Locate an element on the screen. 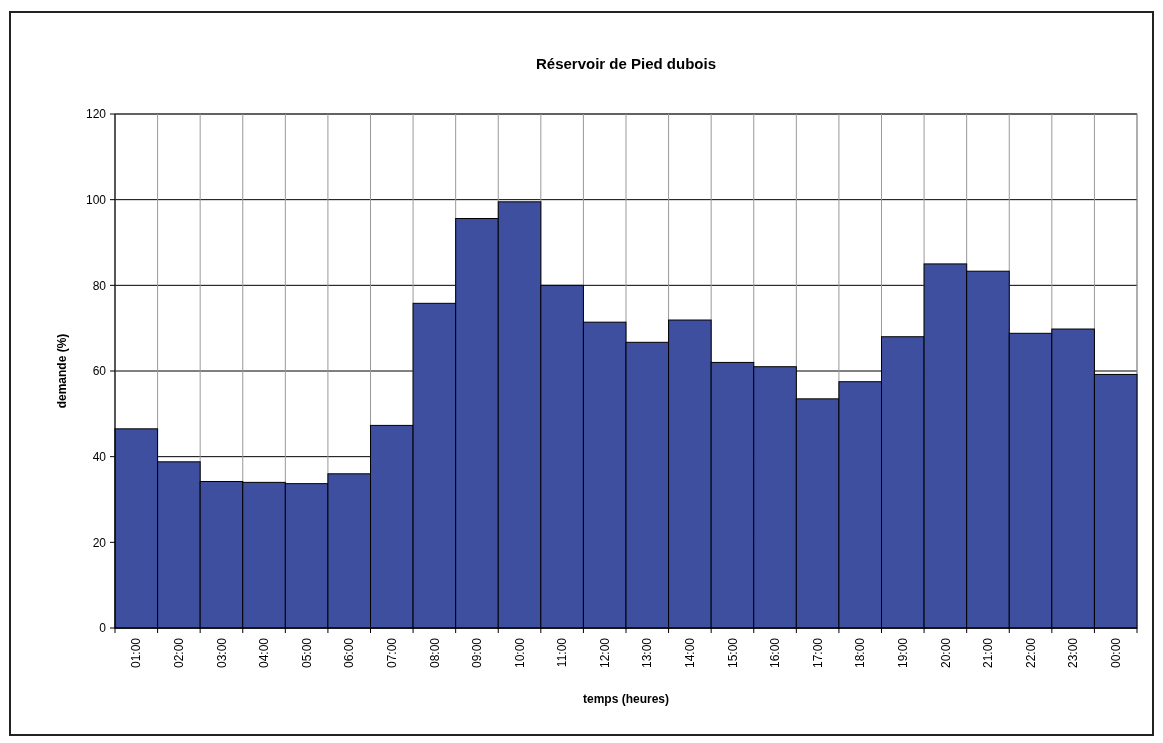 This screenshot has height=743, width=1163. x-tick-label: 14:00 is located at coordinates (690, 653).